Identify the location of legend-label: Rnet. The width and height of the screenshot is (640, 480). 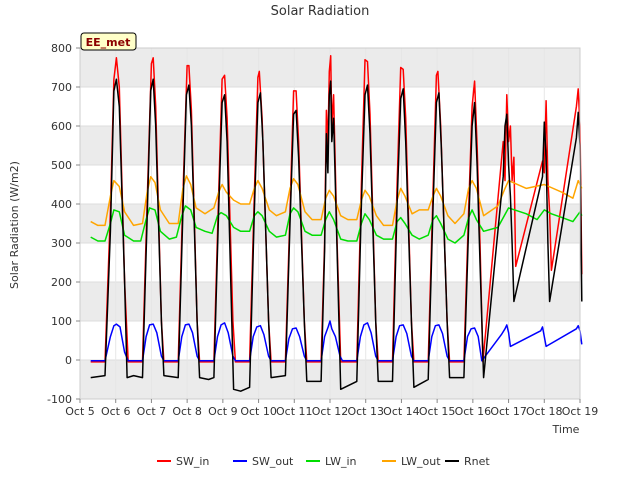
(477, 461).